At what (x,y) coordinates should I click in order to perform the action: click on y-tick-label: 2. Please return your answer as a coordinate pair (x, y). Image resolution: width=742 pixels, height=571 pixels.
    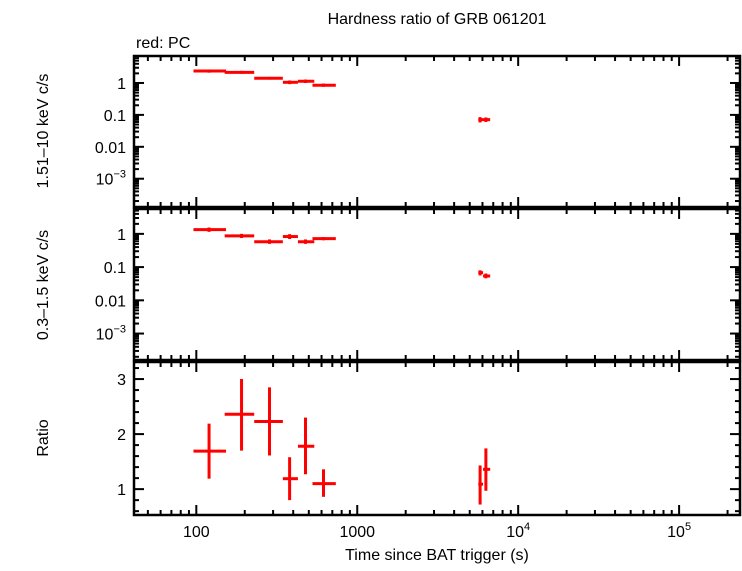
    Looking at the image, I should click on (121, 435).